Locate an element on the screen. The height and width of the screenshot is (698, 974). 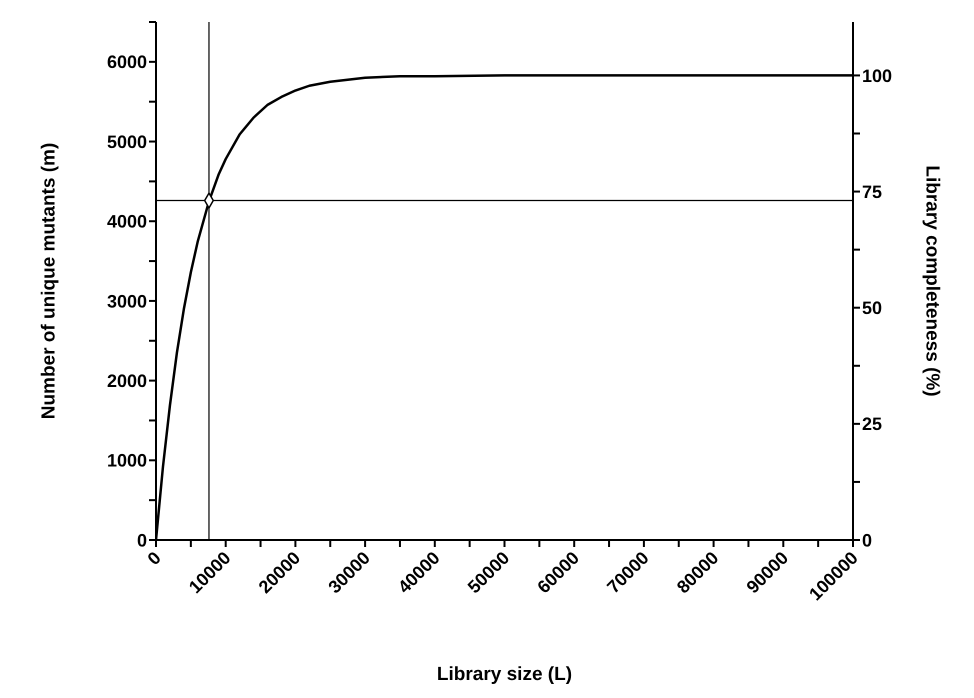
y2-tick-label: 25 is located at coordinates (872, 424).